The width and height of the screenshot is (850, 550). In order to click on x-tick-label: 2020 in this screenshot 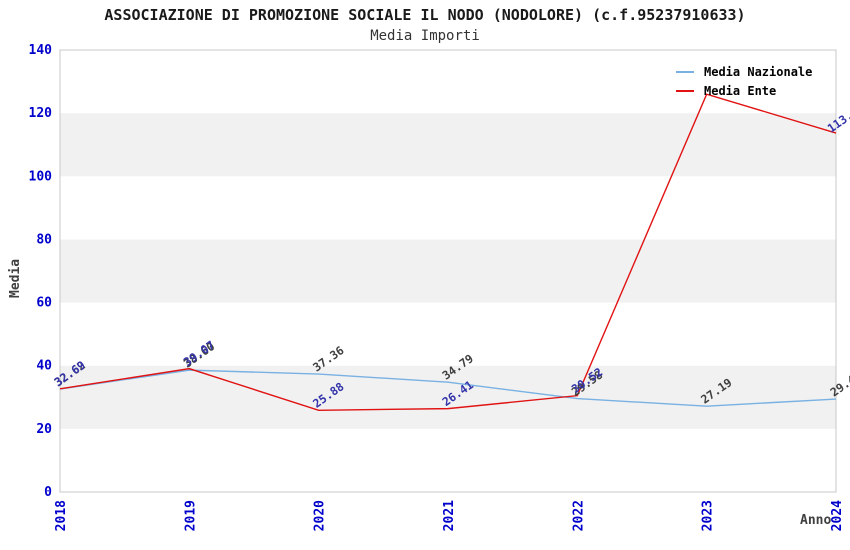, I will do `click(320, 515)`.